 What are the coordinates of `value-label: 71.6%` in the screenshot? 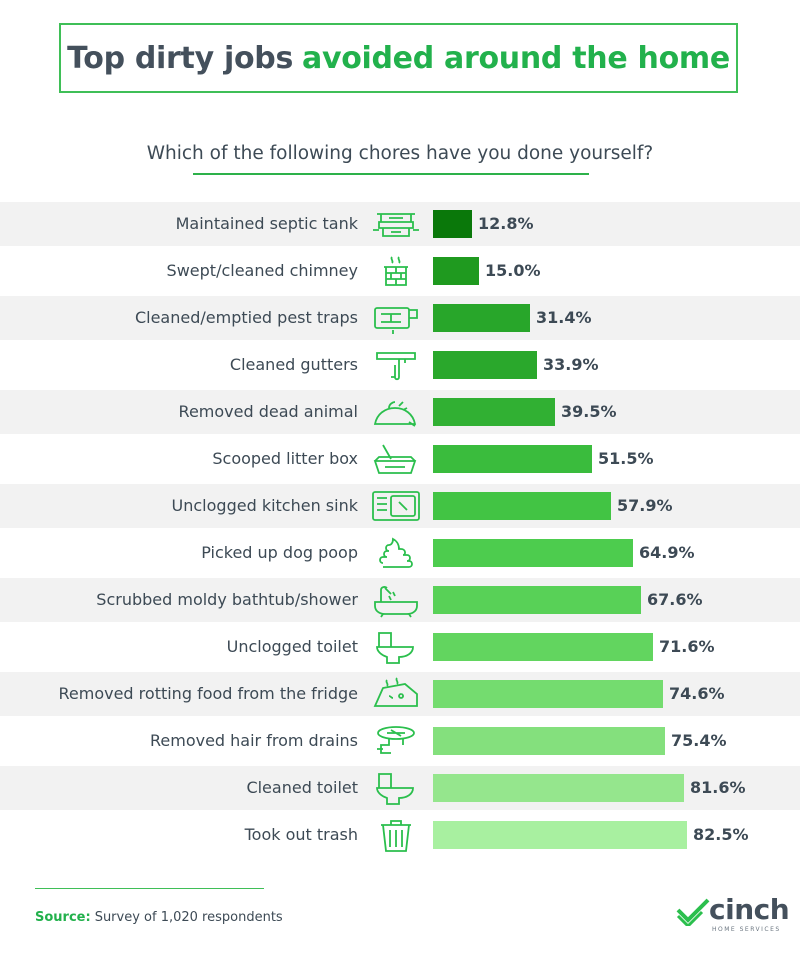 It's located at (687, 646).